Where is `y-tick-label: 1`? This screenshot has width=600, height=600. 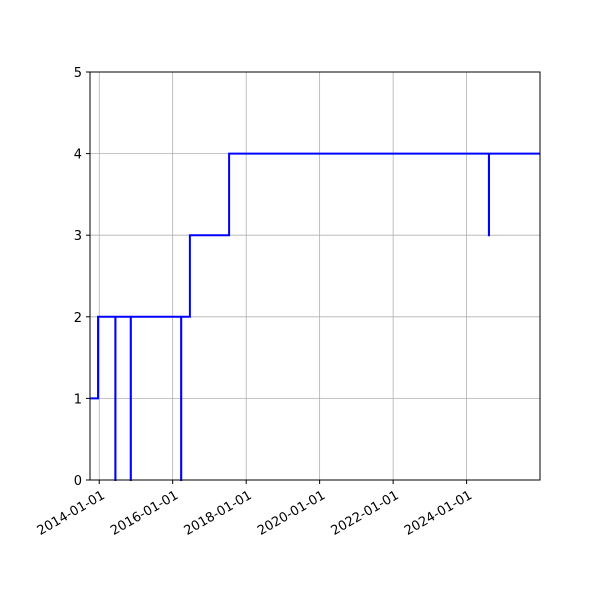
y-tick-label: 1 is located at coordinates (78, 399).